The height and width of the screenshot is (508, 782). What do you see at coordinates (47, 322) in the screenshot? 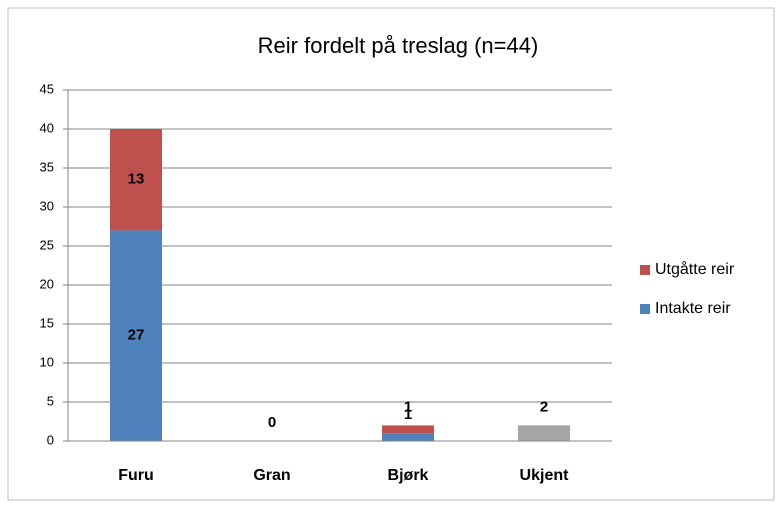
I see `y-tick-label: 15` at bounding box center [47, 322].